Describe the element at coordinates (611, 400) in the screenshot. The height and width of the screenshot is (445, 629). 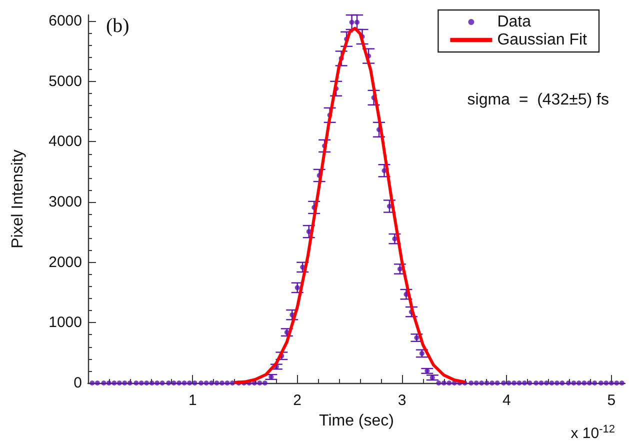
I see `x-tick-label: 5` at that location.